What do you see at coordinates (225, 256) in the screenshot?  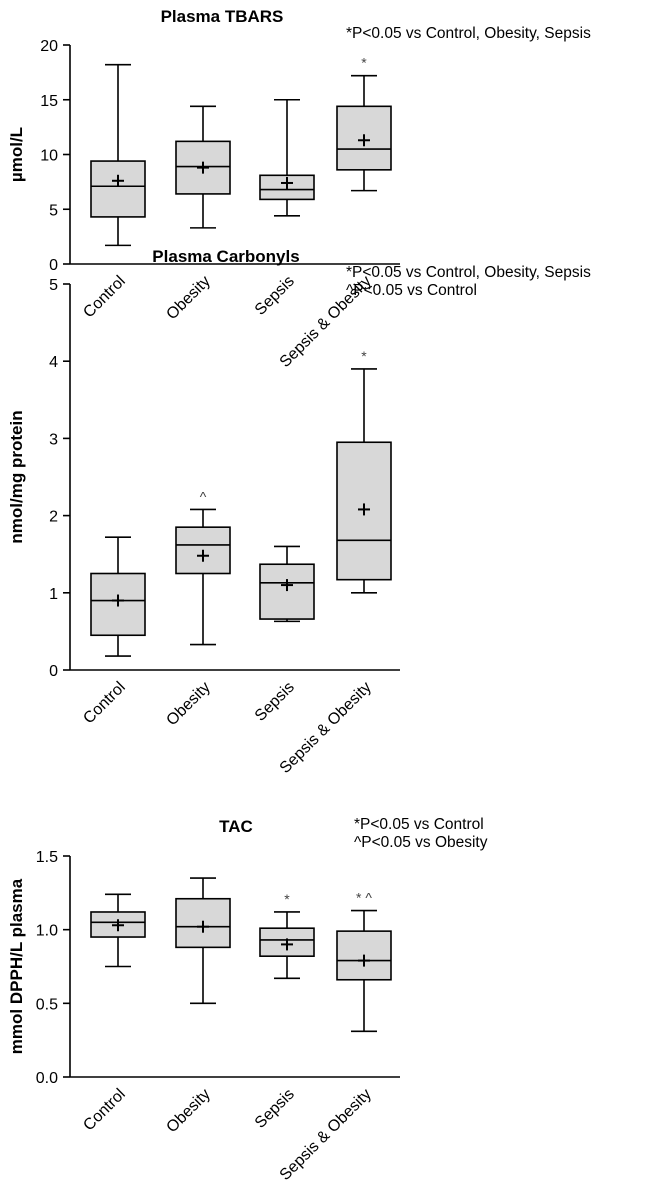 I see `chart-title: Plasma Carbonyls` at bounding box center [225, 256].